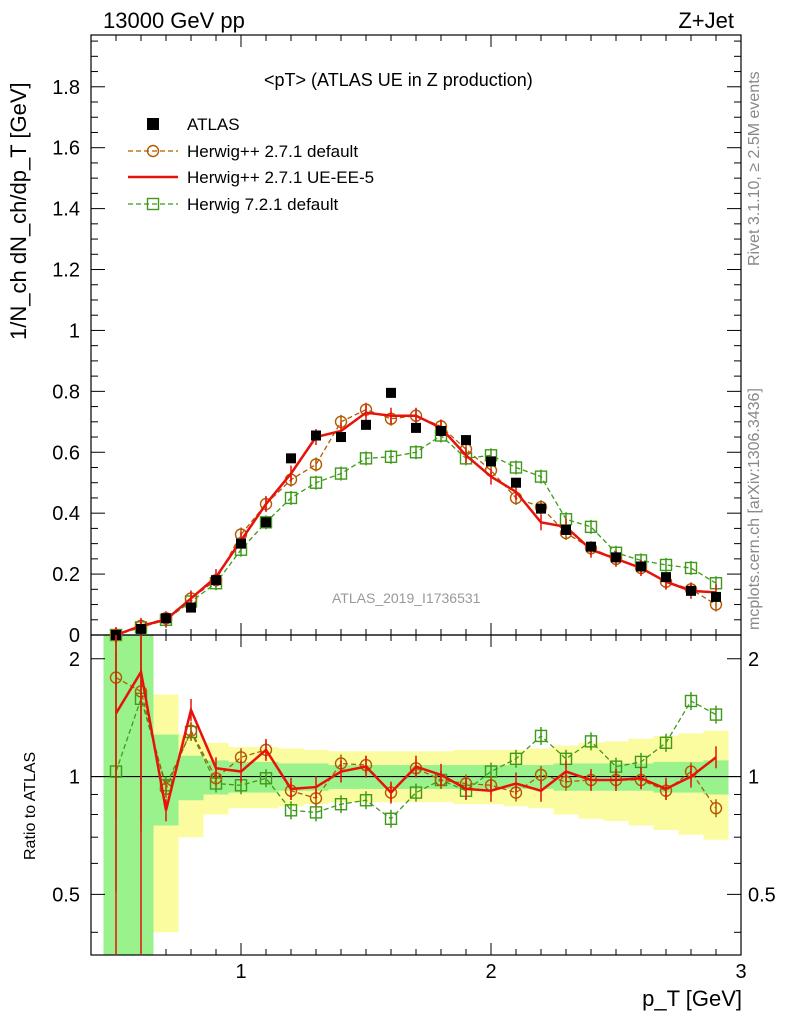 Image resolution: width=786 pixels, height=1024 pixels. Describe the element at coordinates (280, 177) in the screenshot. I see `legend-label: Herwig++ 2.7.1 UE-EE-5` at that location.